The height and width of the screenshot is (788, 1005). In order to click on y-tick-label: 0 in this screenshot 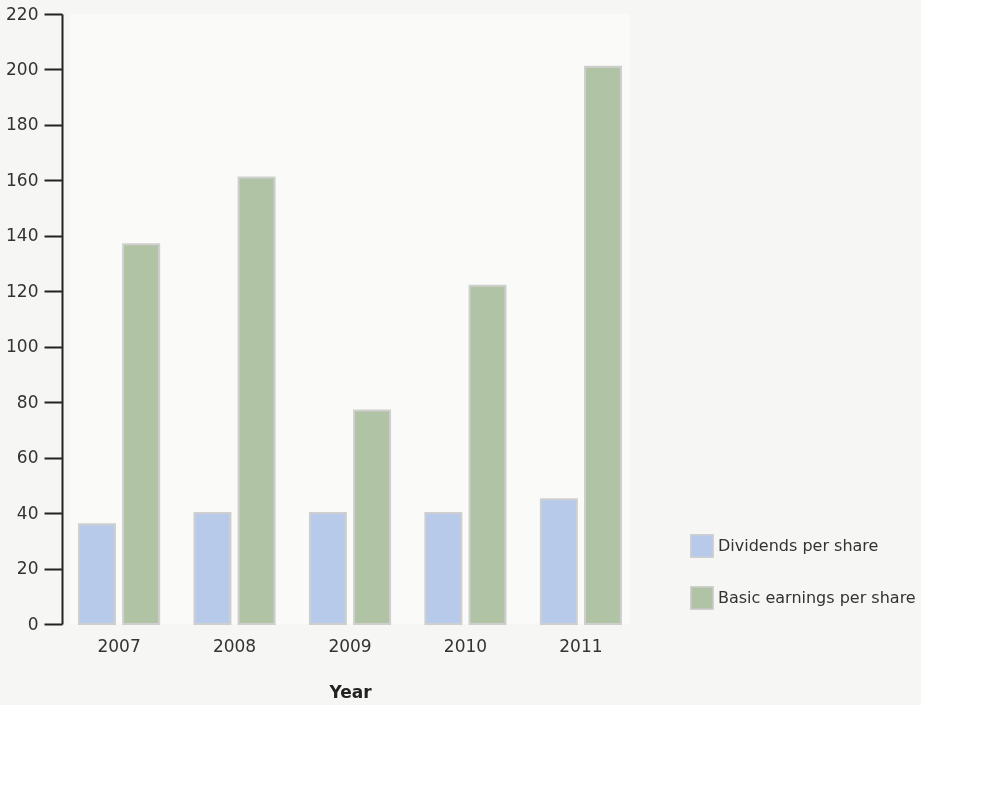, I will do `click(33, 623)`.